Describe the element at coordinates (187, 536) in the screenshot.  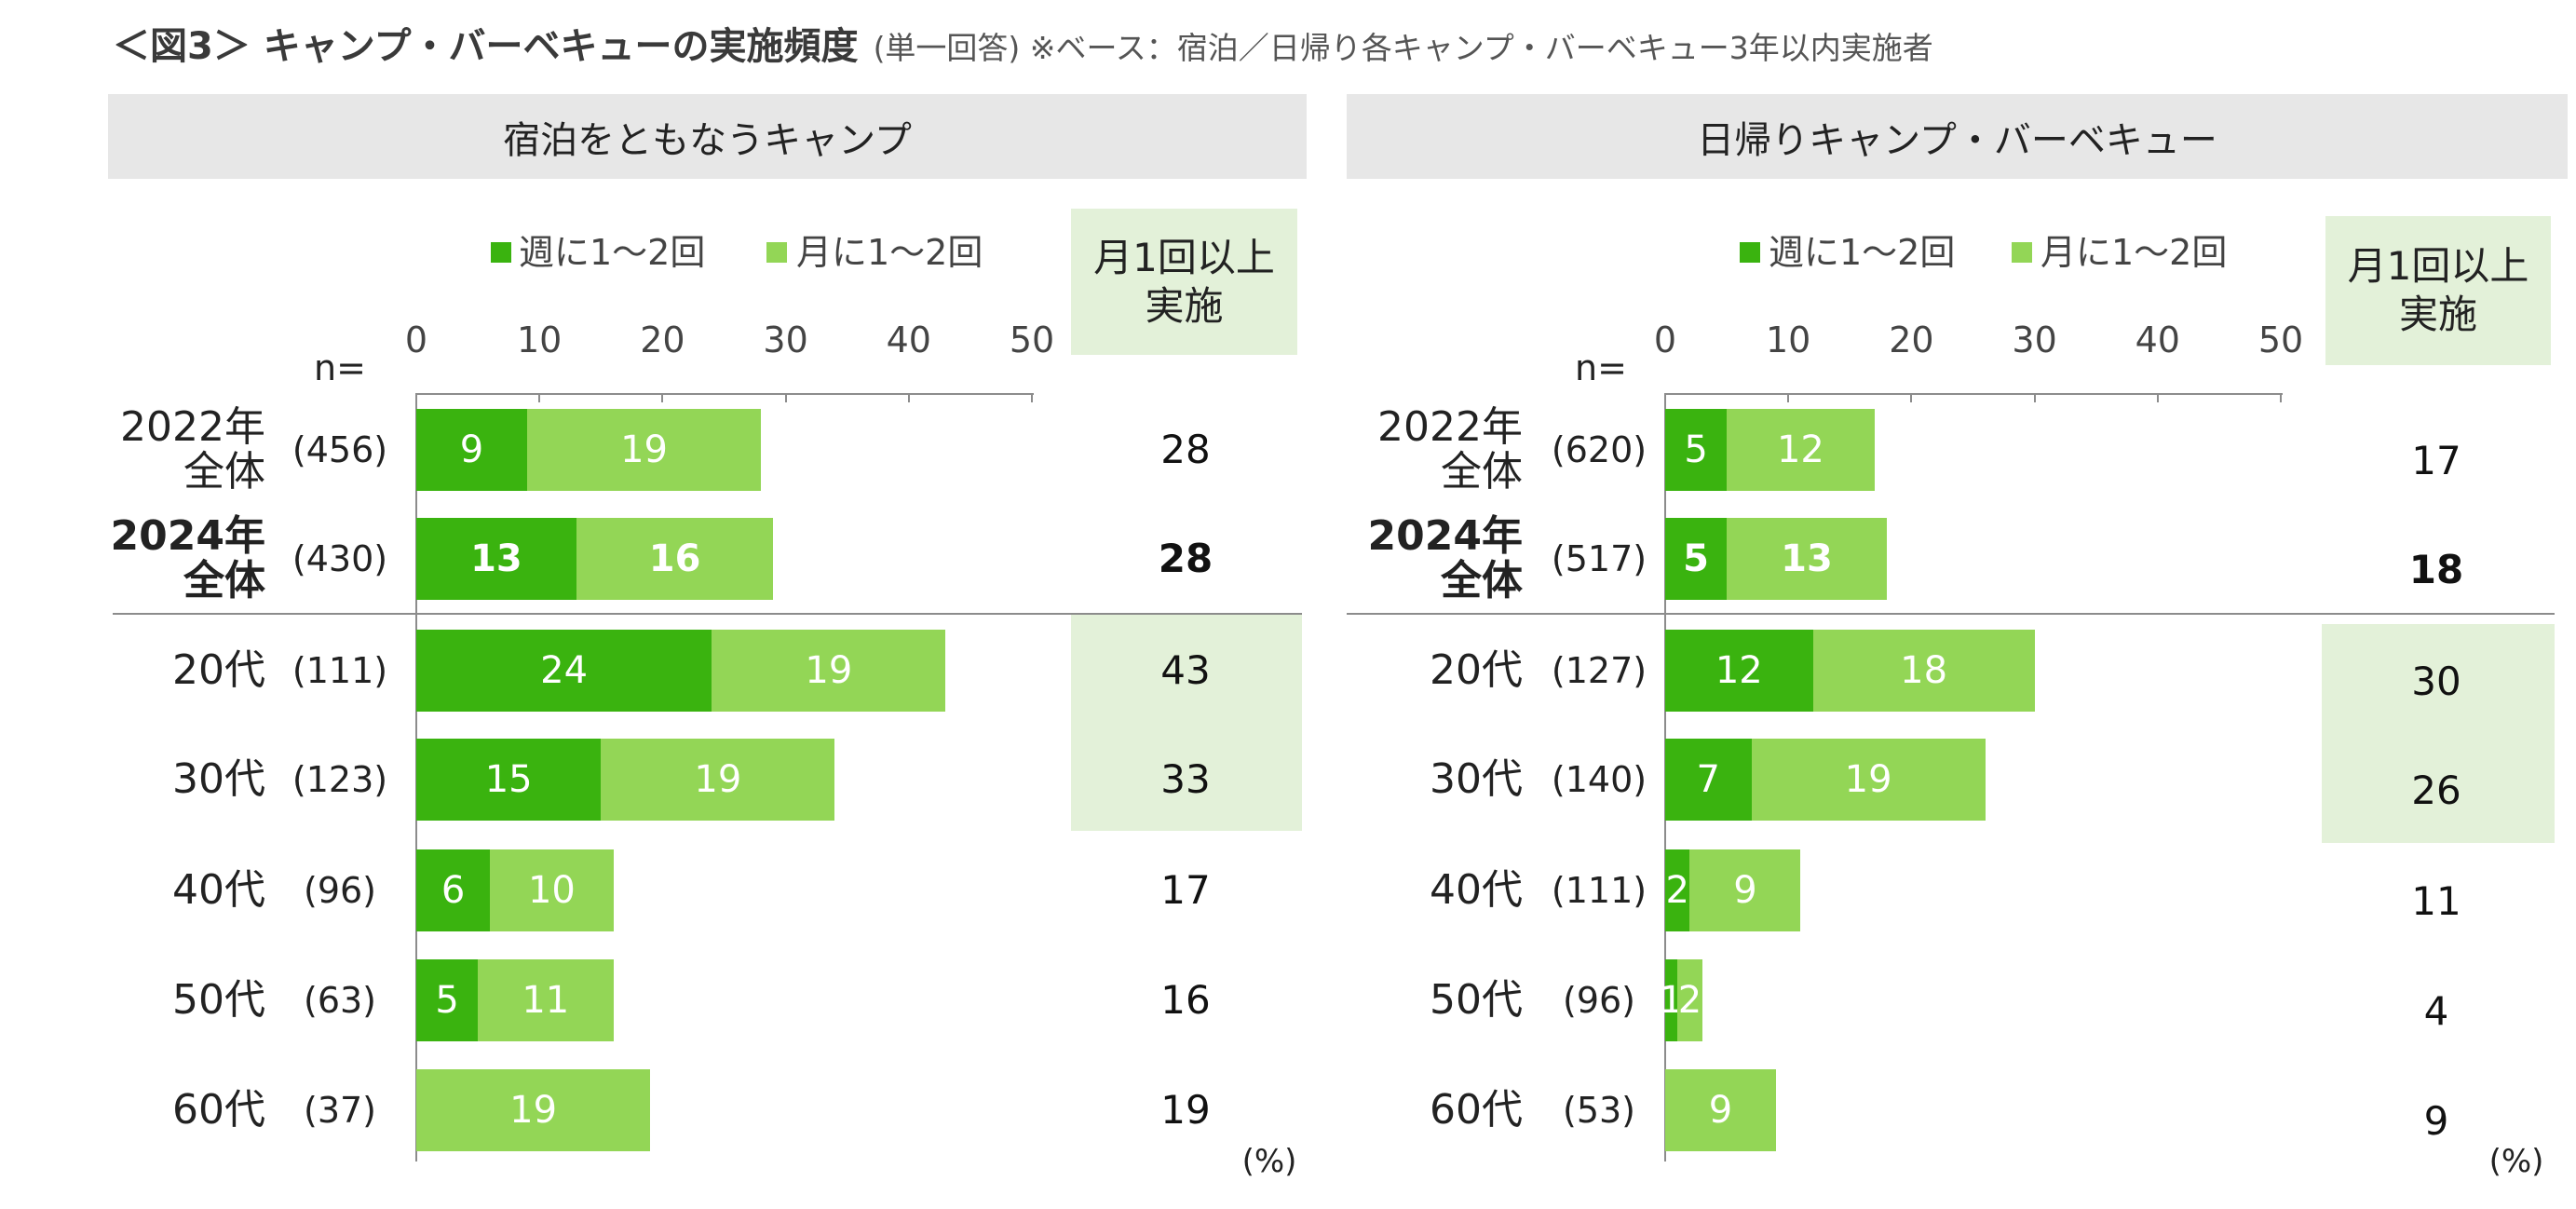
I see `category-label-line: 2024年` at that location.